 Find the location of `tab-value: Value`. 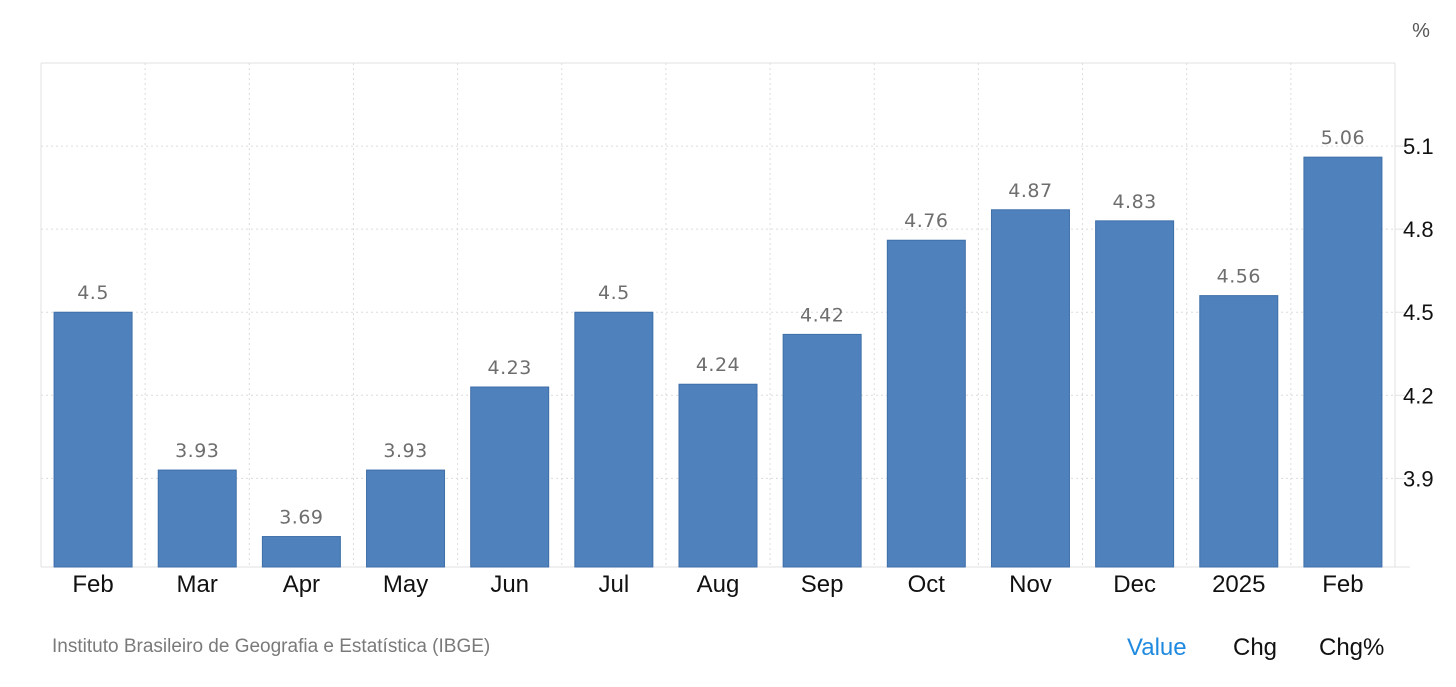

tab-value: Value is located at coordinates (1157, 647).